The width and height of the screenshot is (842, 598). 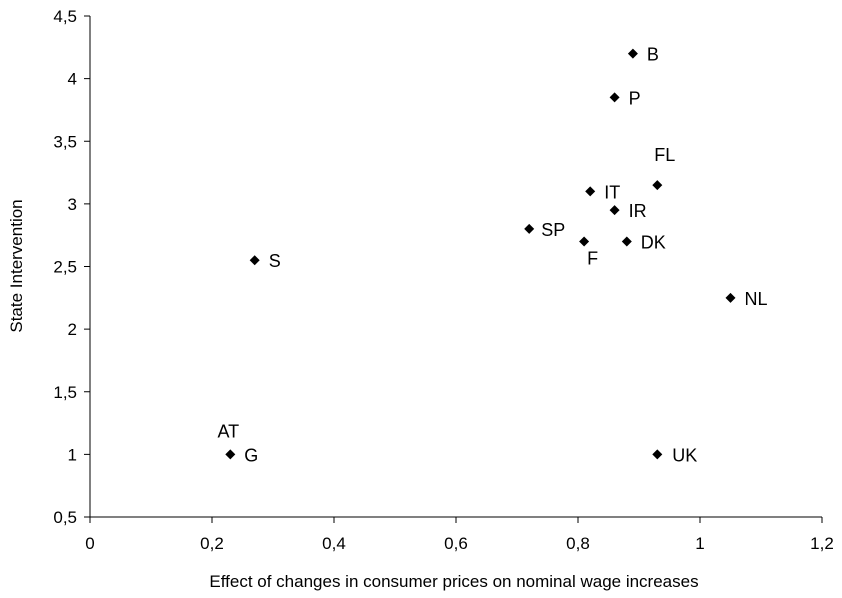 I want to click on y-axis-title: State Intervention, so click(x=16, y=265).